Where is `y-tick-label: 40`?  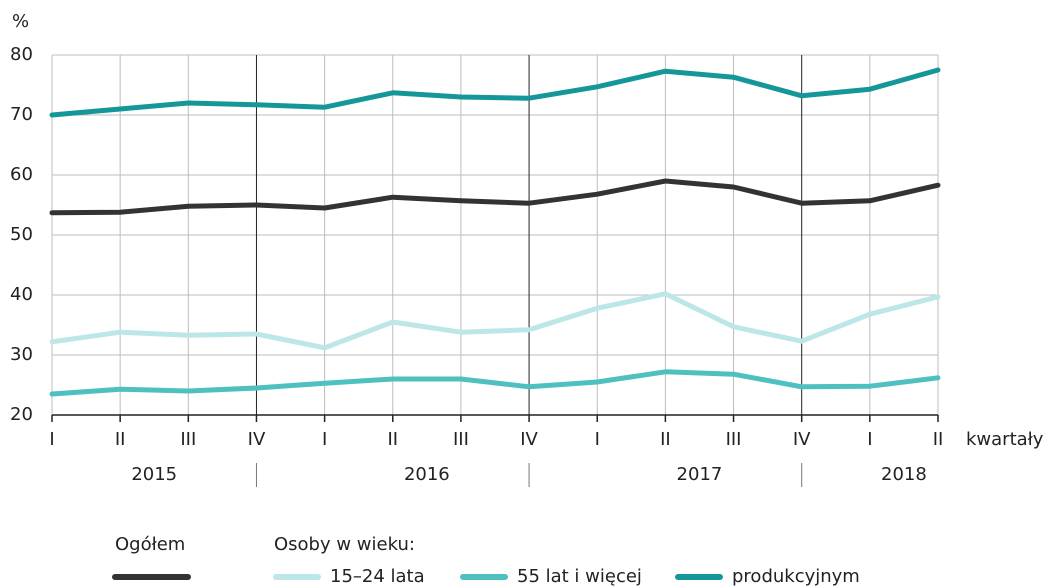 y-tick-label: 40 is located at coordinates (21, 294).